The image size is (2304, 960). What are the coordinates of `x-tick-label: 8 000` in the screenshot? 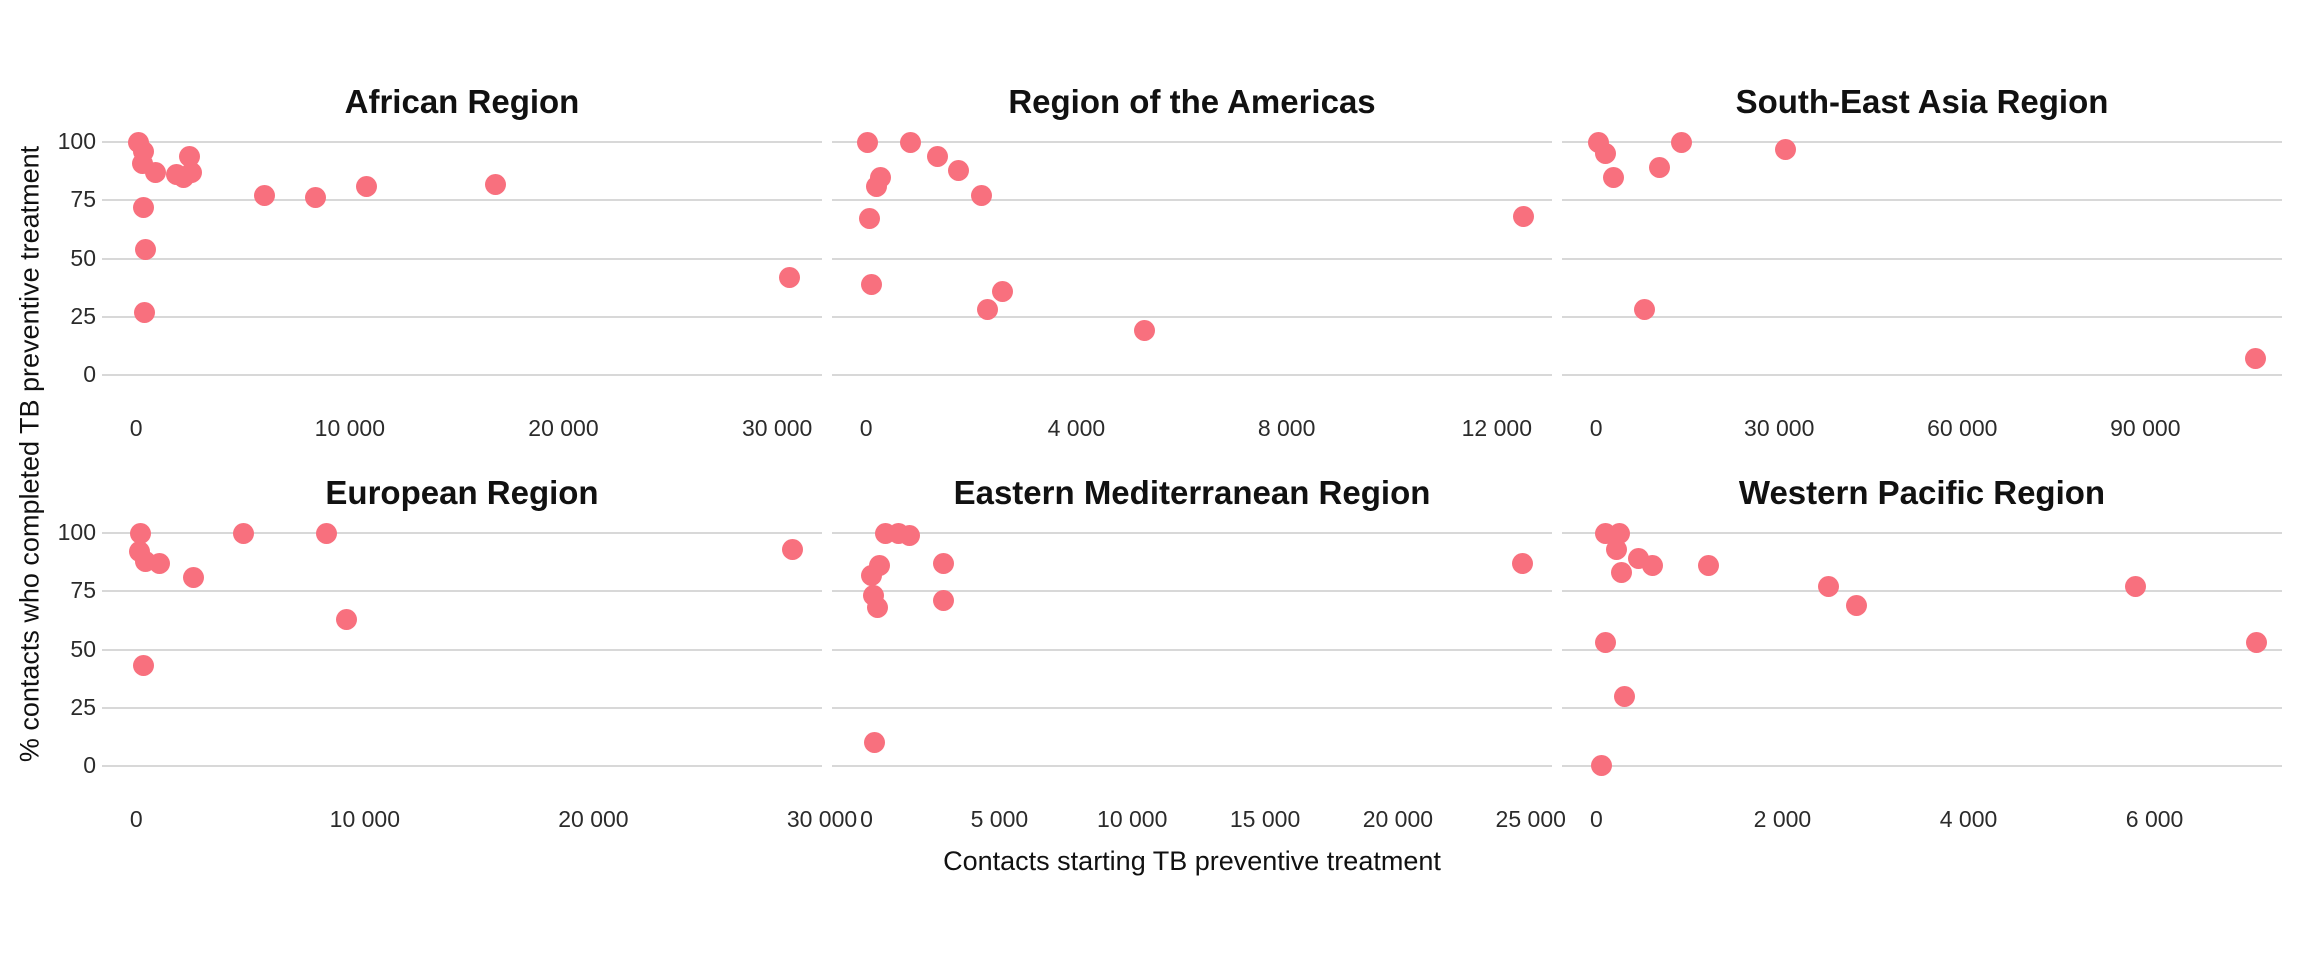 It's located at (1286, 428).